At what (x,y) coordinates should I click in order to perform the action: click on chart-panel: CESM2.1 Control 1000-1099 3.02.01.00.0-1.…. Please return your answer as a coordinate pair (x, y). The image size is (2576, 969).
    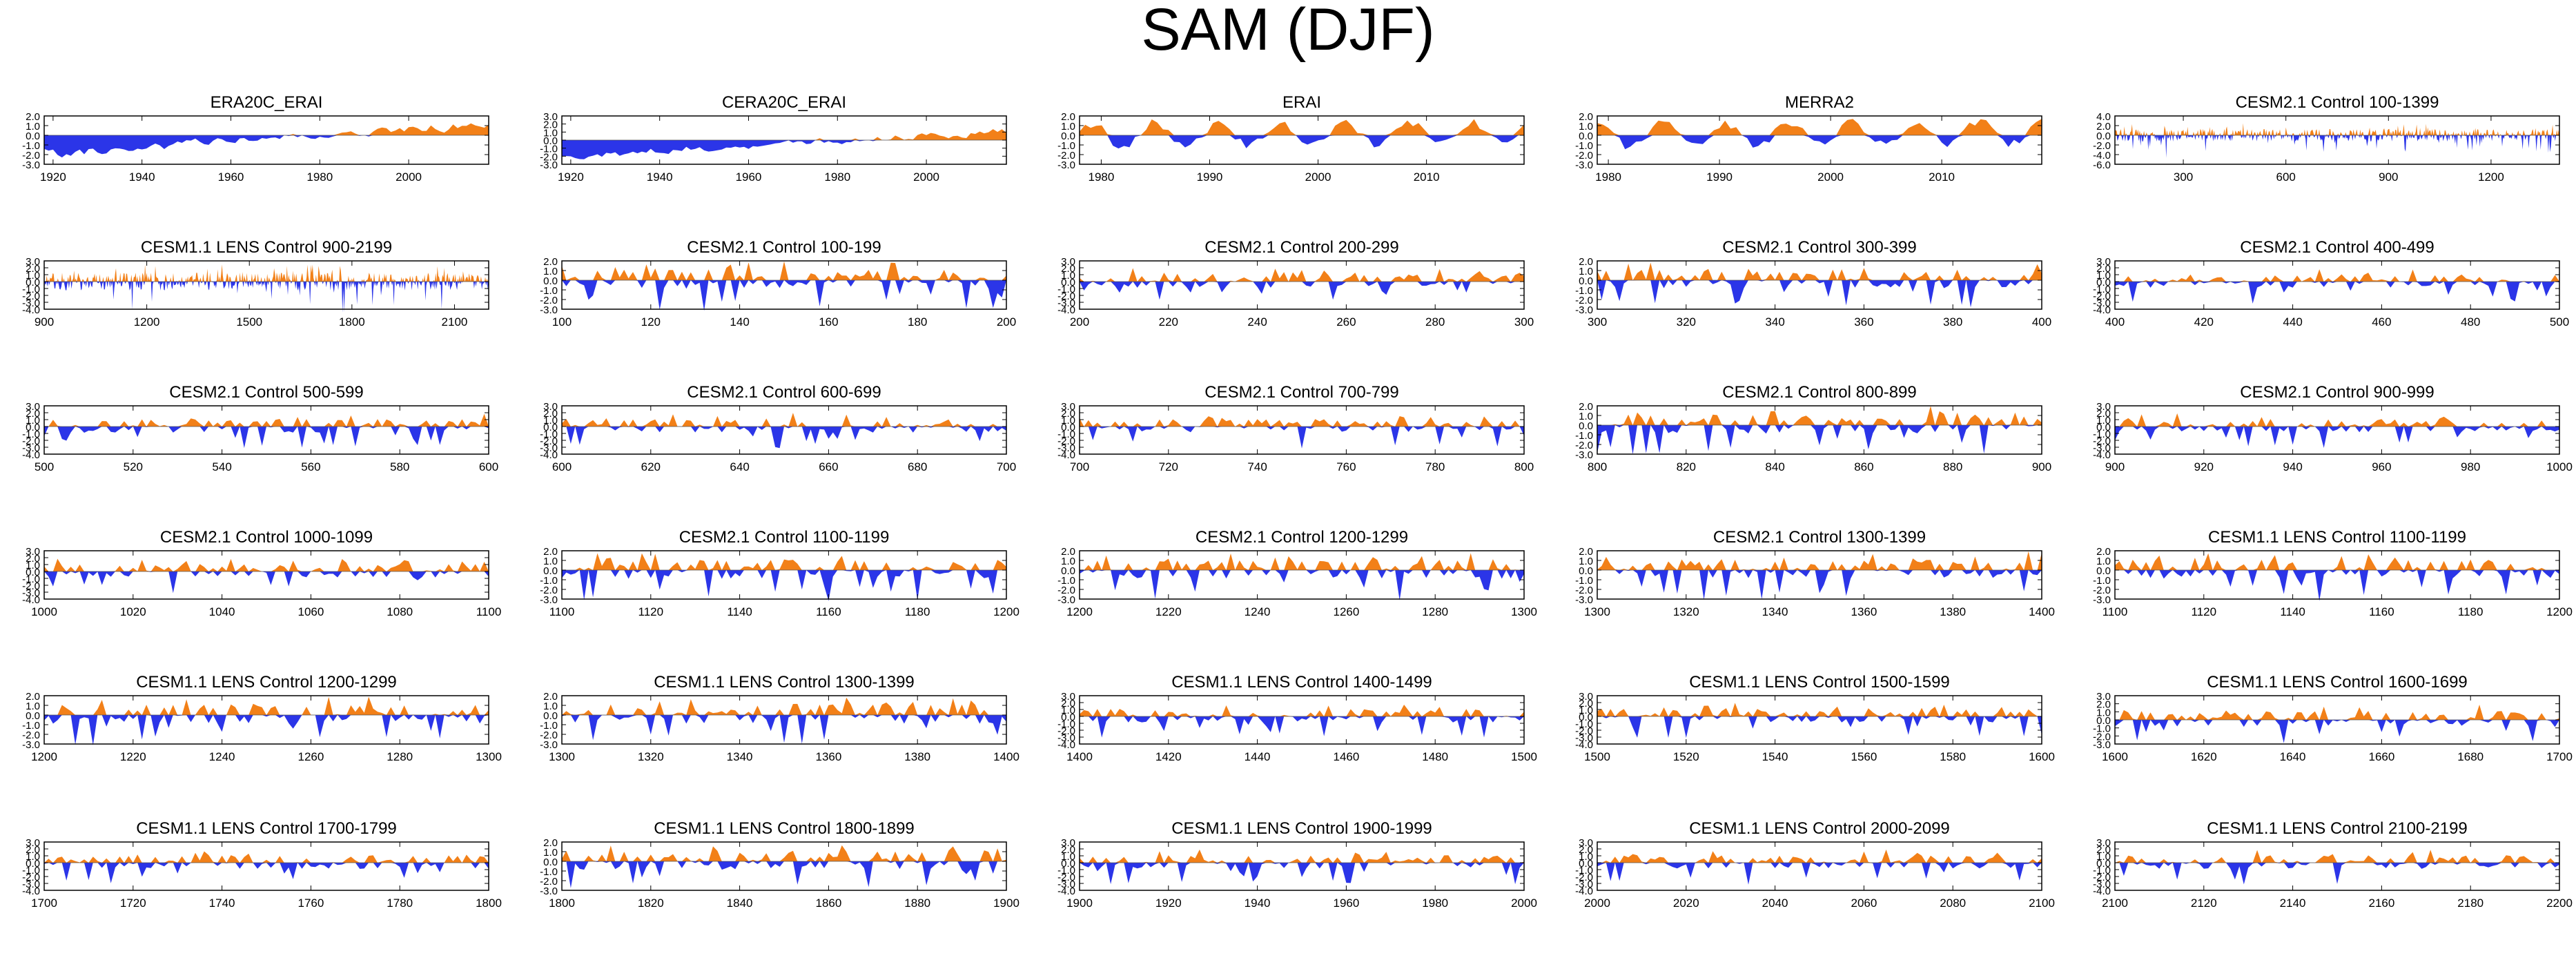
    Looking at the image, I should click on (261, 573).